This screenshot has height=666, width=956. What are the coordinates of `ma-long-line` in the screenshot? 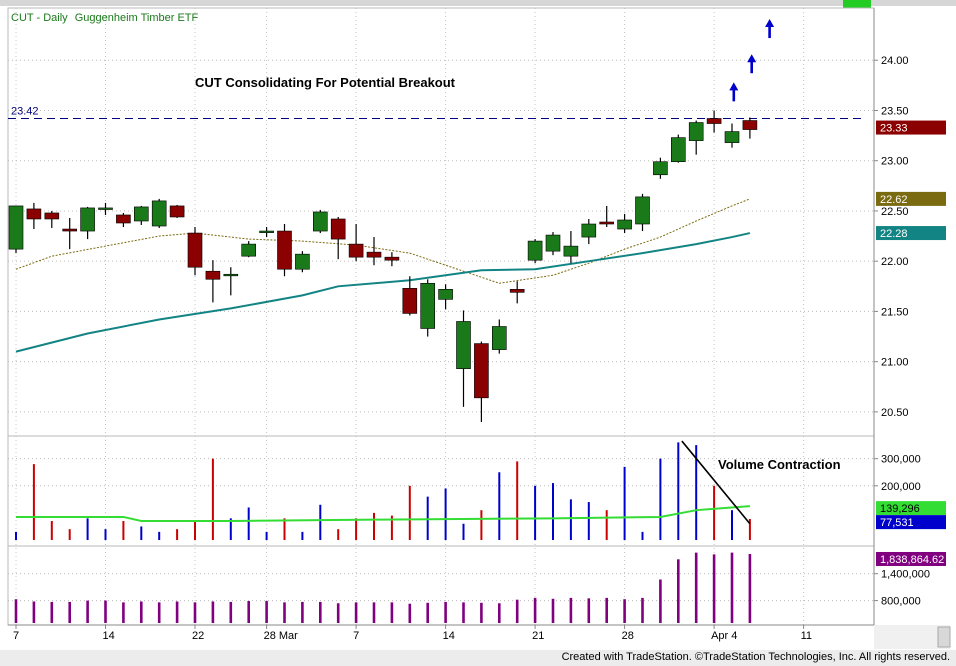 It's located at (383, 292).